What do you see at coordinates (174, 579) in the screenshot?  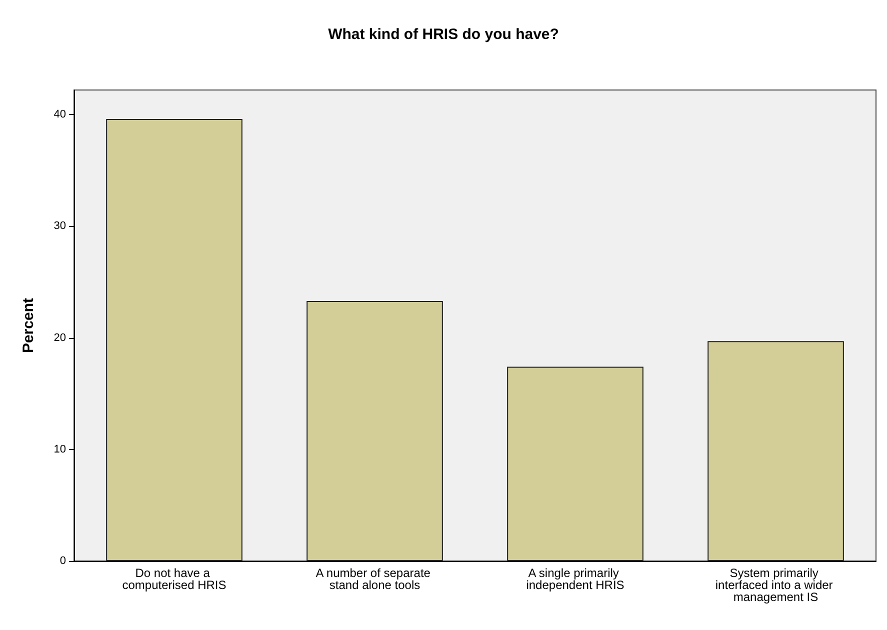 I see `x-tick-label: Do not have a computerised HRIS` at bounding box center [174, 579].